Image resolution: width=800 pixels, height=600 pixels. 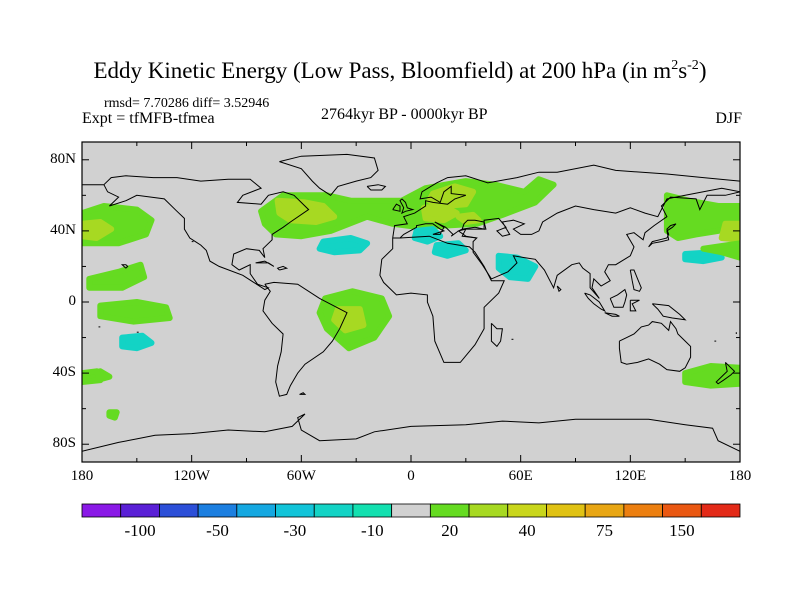 I want to click on latitude-label: 80N, so click(x=63, y=158).